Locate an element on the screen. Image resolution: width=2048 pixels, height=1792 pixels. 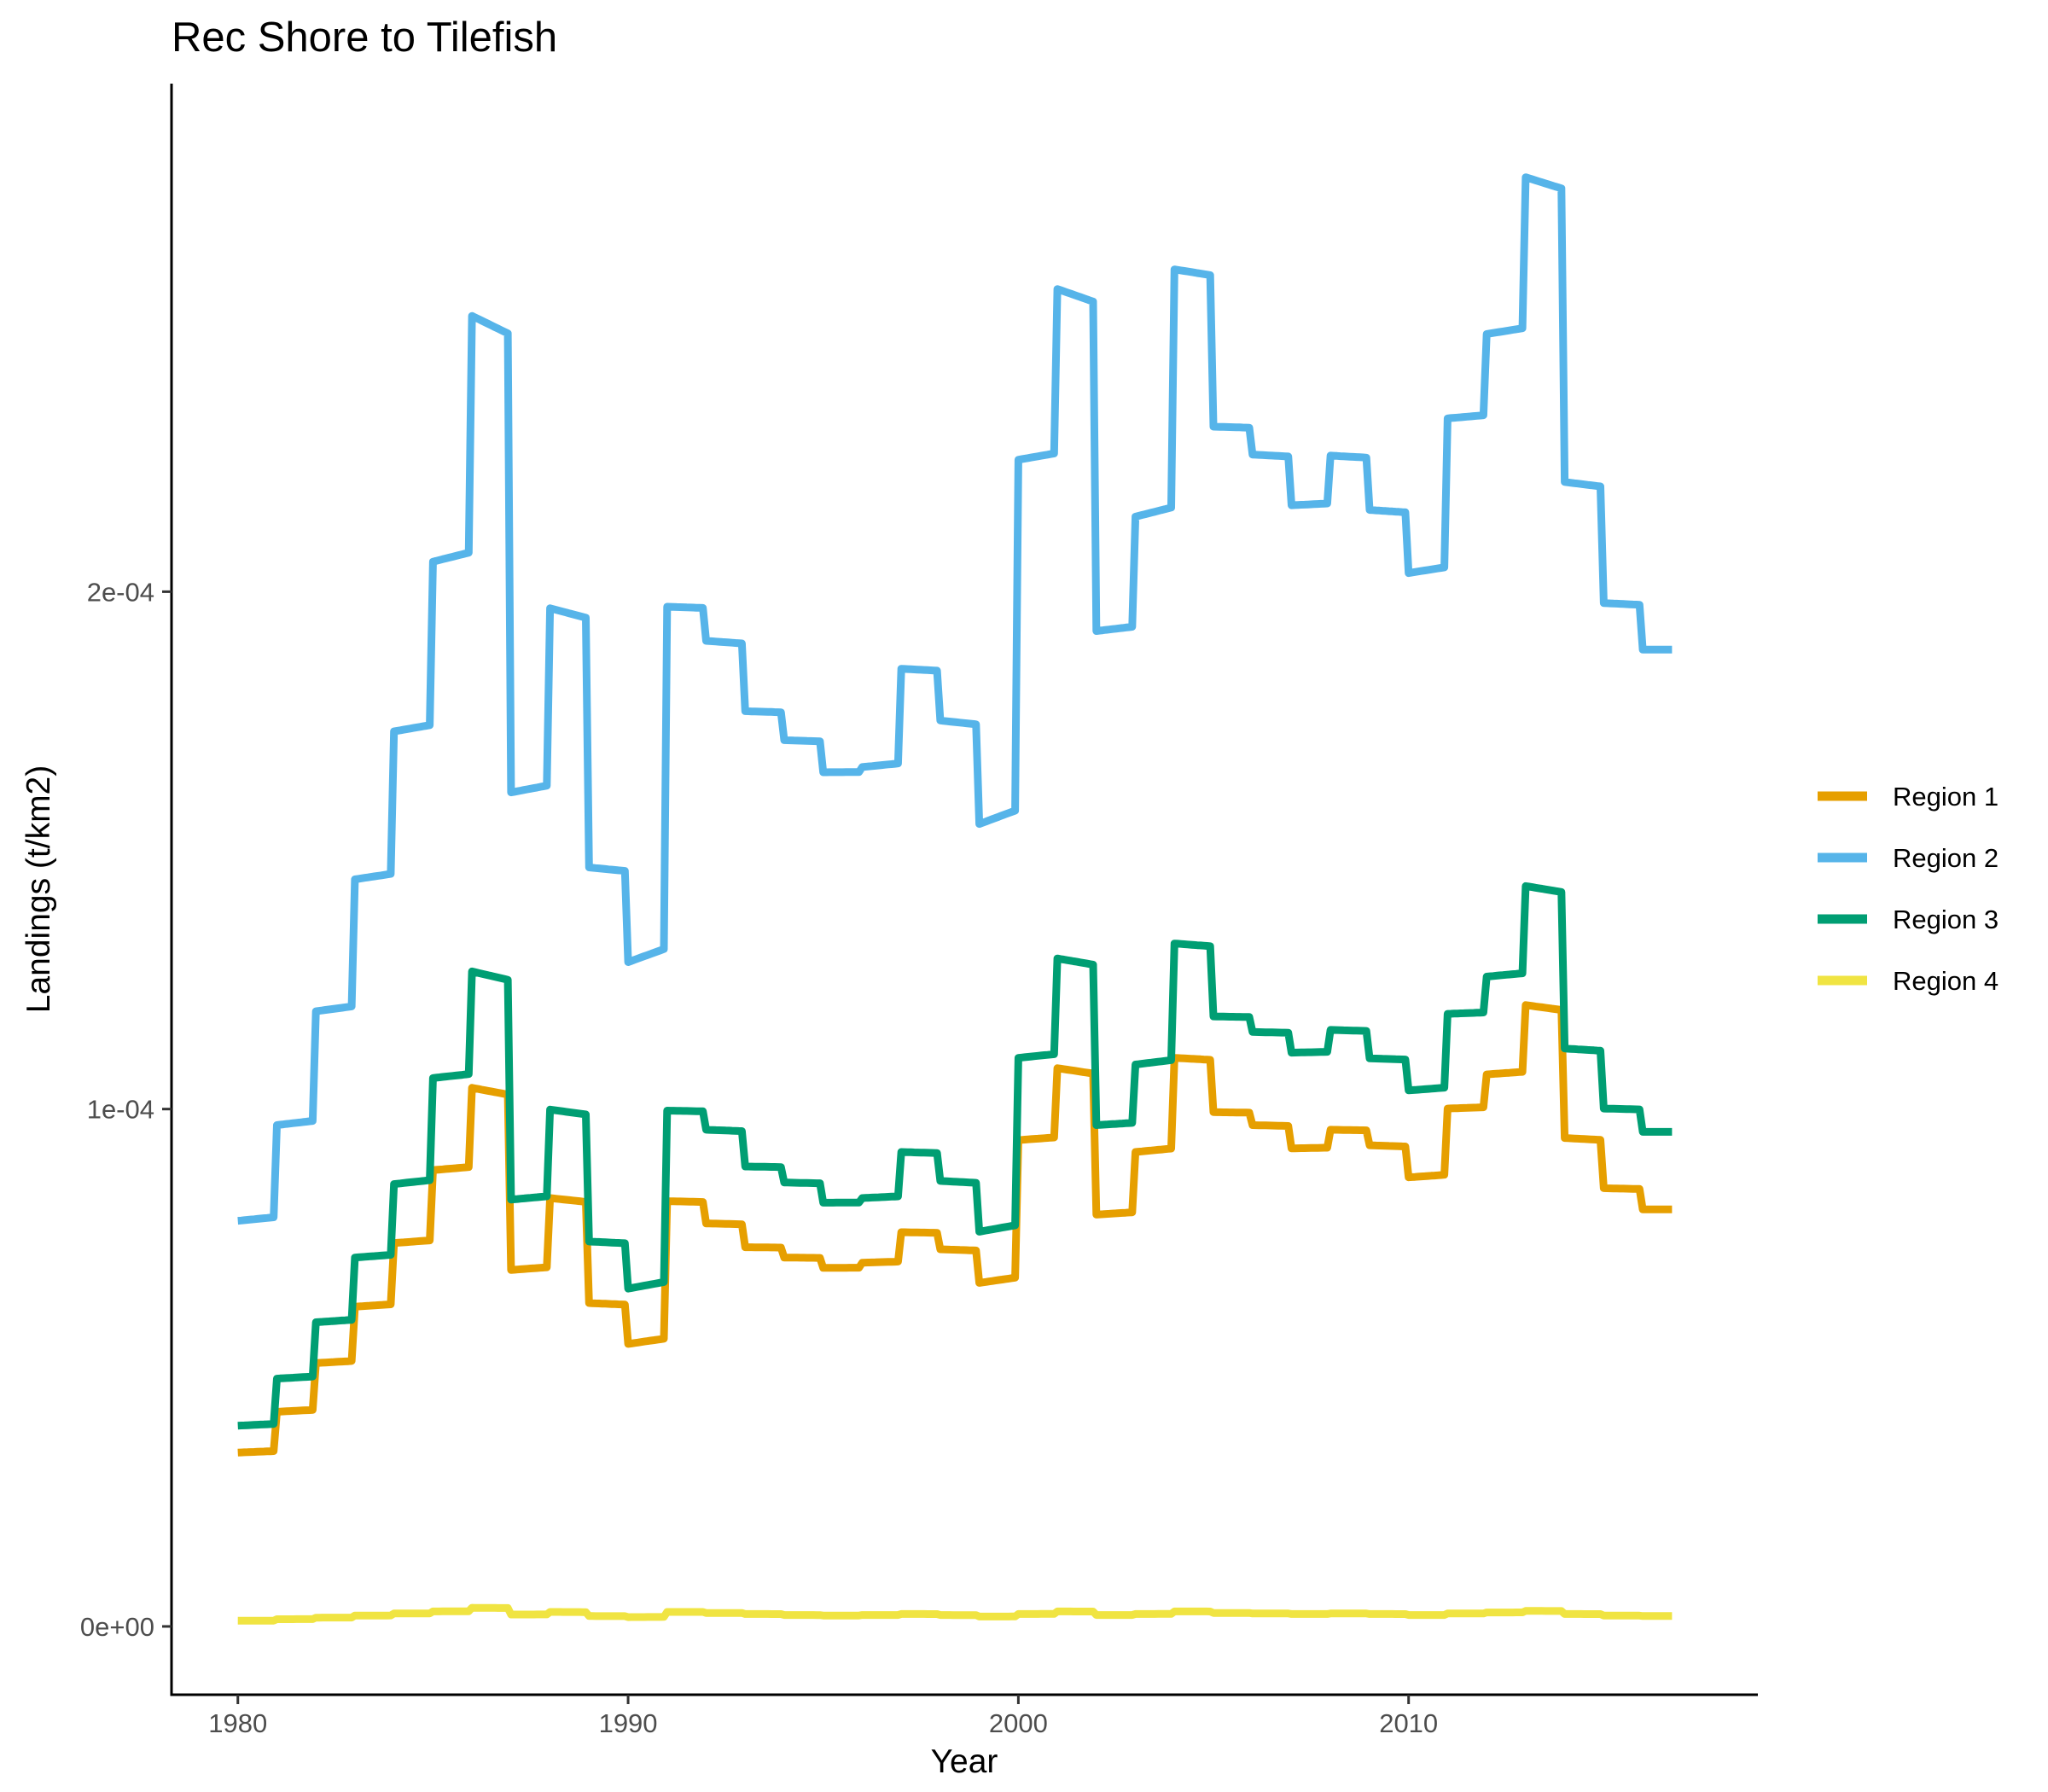
x-axis-title: Year is located at coordinates (965, 1761).